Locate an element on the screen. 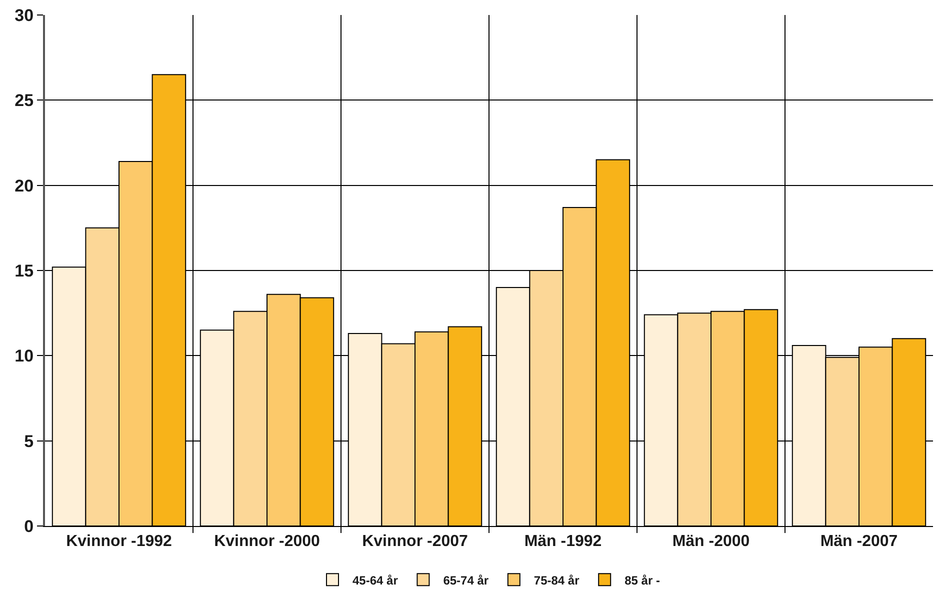 The width and height of the screenshot is (936, 598). x-tick-label: Kvinnor -2007 is located at coordinates (415, 541).